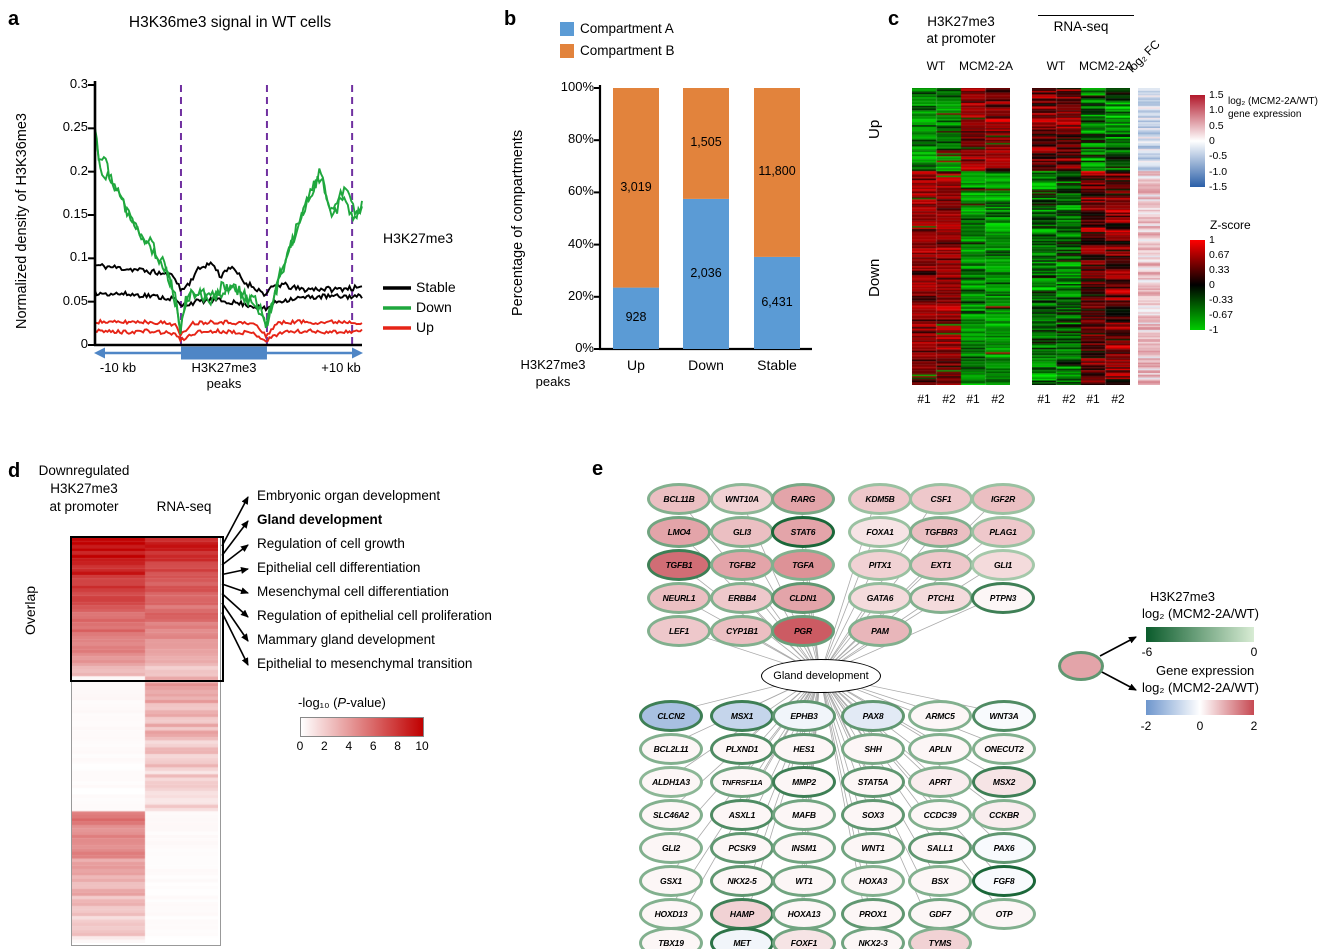 This screenshot has height=949, width=1321. I want to click on d-go-term: Regulation of cell growth, so click(331, 543).